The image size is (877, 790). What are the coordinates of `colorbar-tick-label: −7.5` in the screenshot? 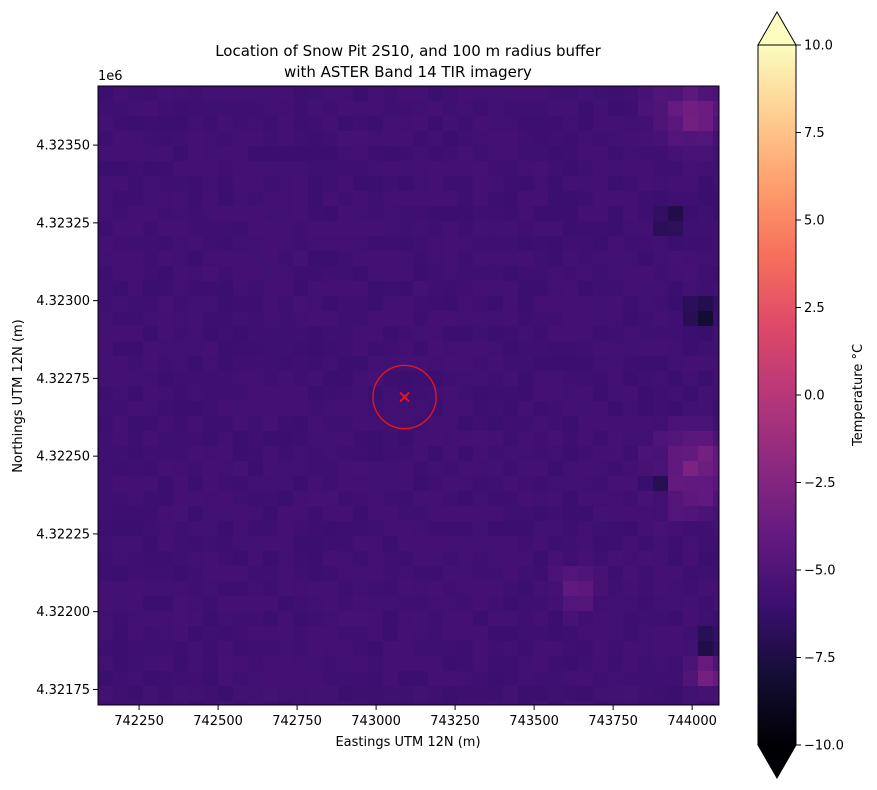 It's located at (820, 658).